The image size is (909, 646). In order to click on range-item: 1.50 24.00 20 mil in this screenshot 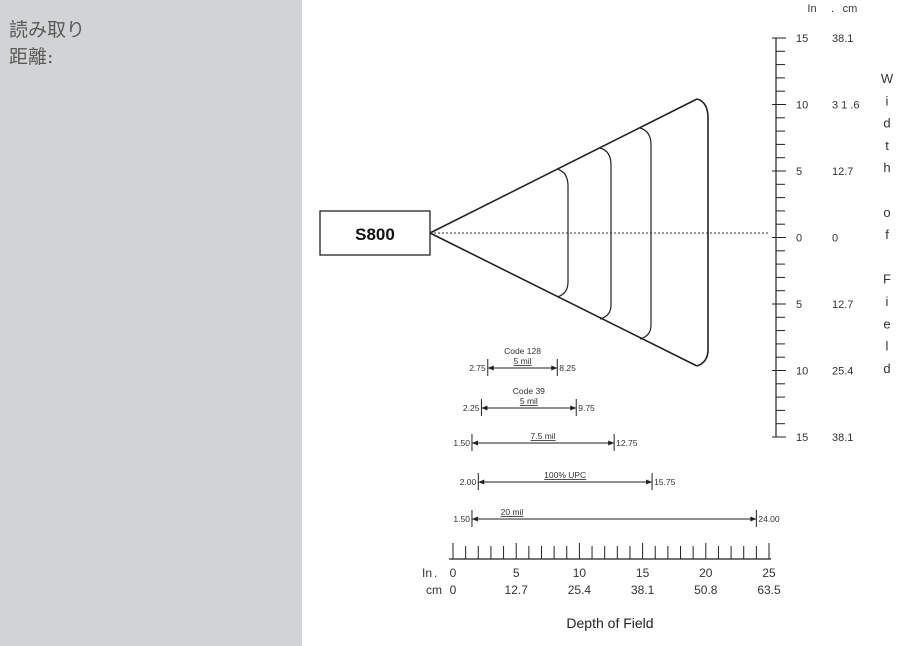, I will do `click(616, 517)`.